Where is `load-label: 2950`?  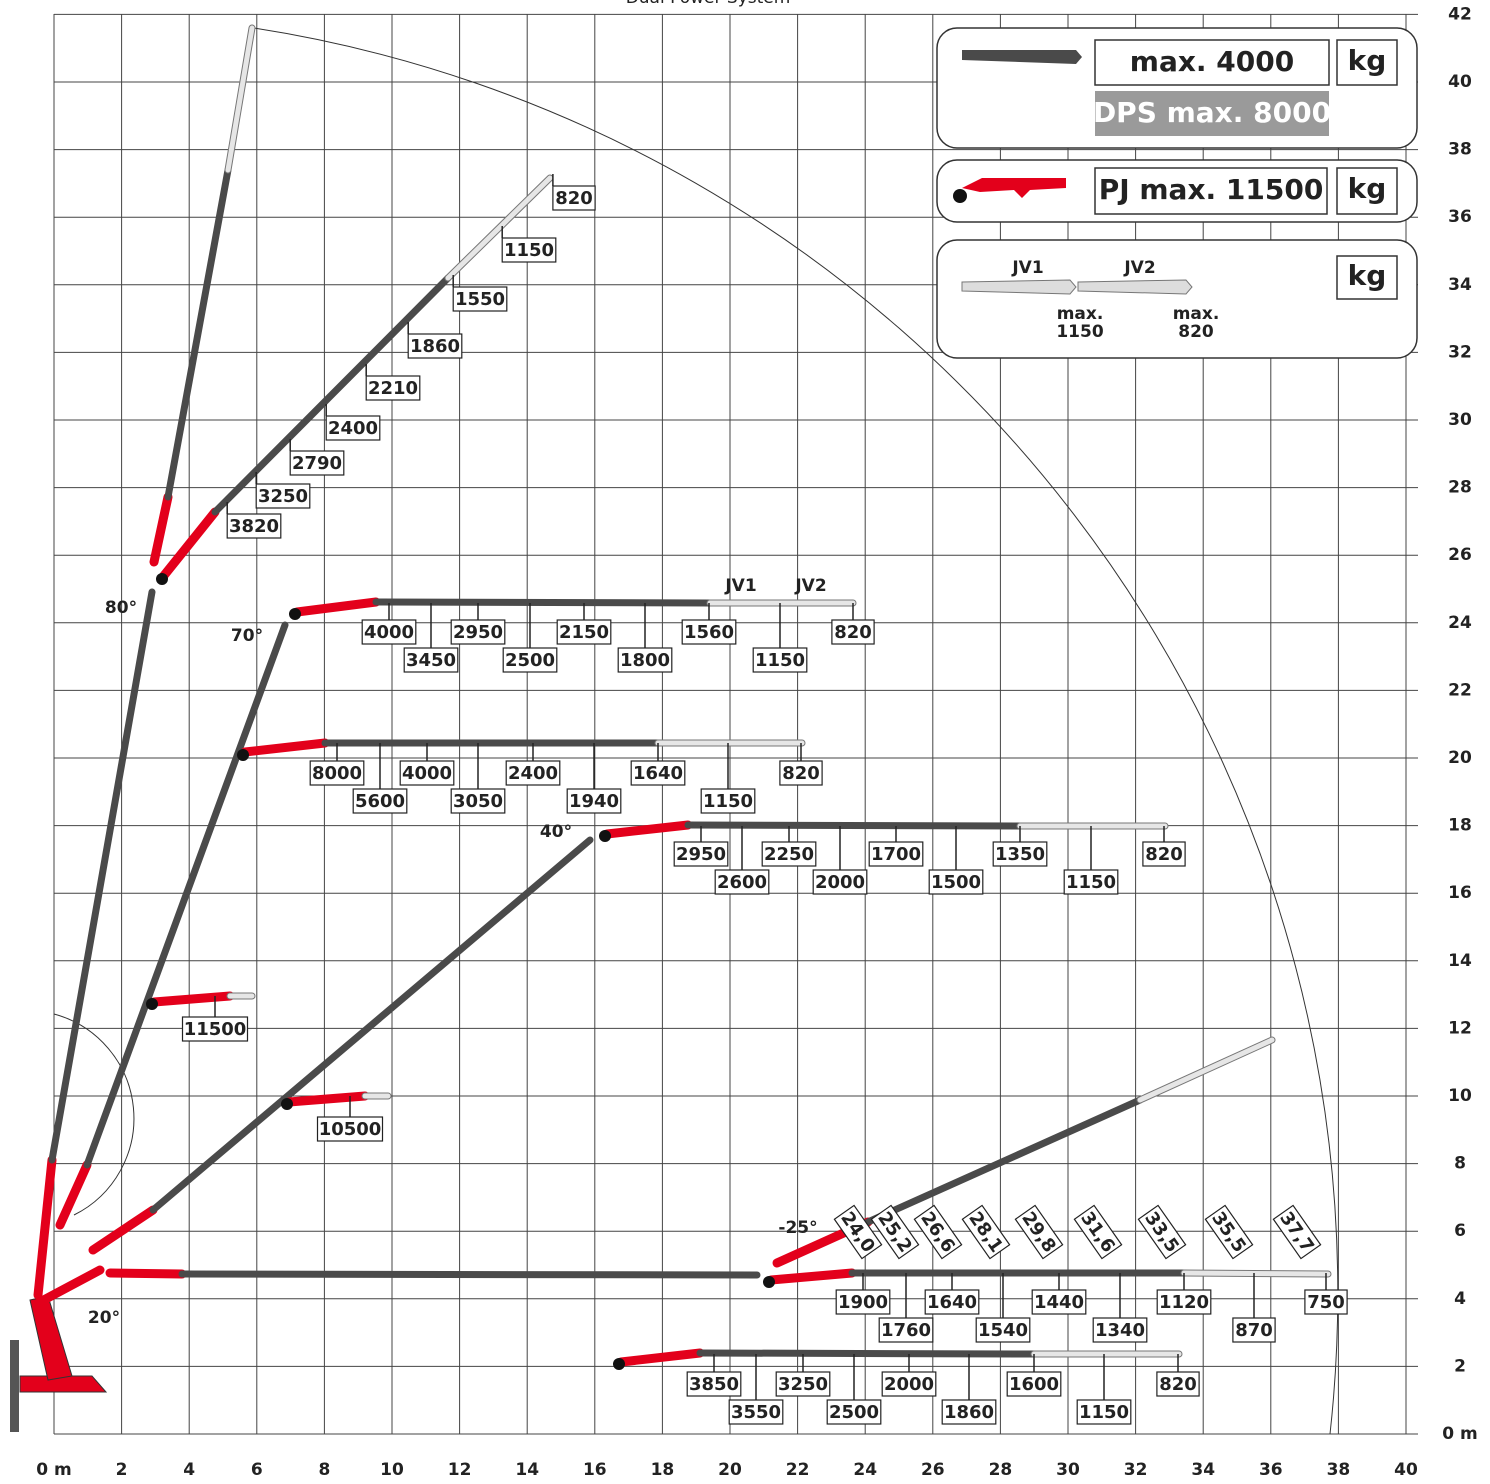 load-label: 2950 is located at coordinates (701, 854).